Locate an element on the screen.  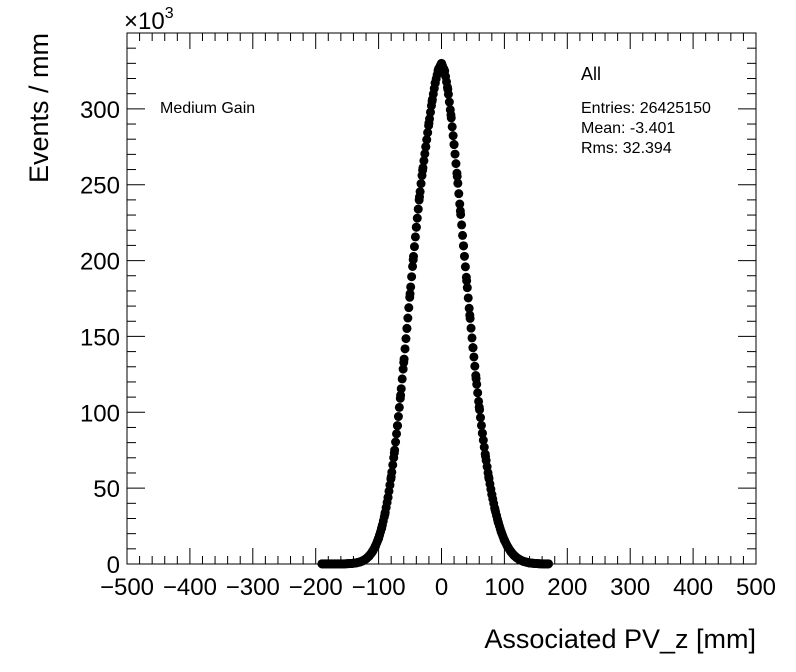
y-tick-labels: 0 50 100 150 200 250 300 is located at coordinates (100, 338).